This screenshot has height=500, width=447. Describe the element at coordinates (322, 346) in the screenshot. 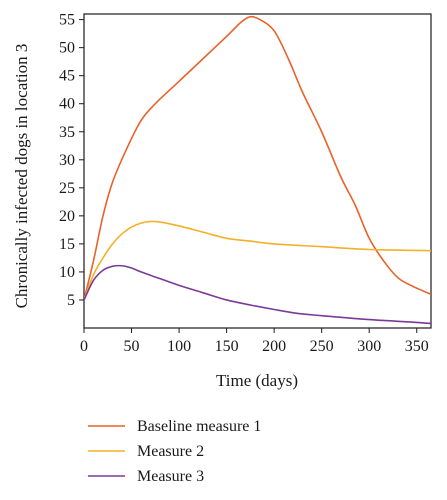

I see `x-tick-label: 250` at that location.